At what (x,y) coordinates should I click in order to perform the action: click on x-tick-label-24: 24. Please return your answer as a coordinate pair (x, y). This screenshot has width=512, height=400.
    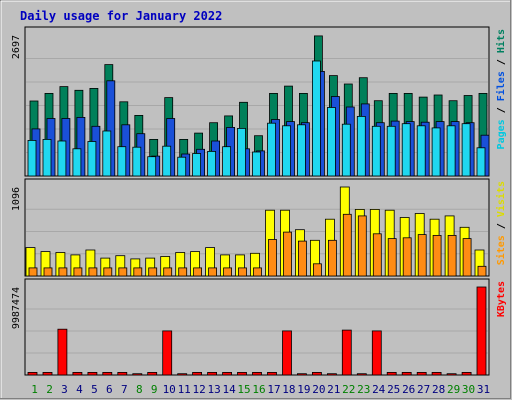
    Looking at the image, I should click on (379, 389).